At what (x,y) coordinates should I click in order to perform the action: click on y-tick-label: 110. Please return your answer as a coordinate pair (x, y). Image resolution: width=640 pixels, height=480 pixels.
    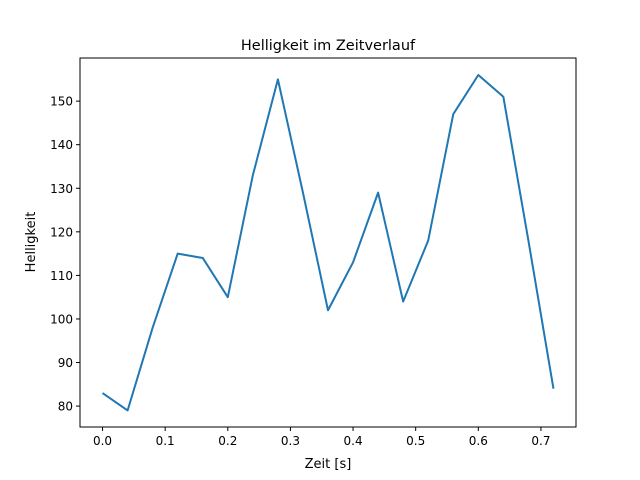
    Looking at the image, I should click on (61, 276).